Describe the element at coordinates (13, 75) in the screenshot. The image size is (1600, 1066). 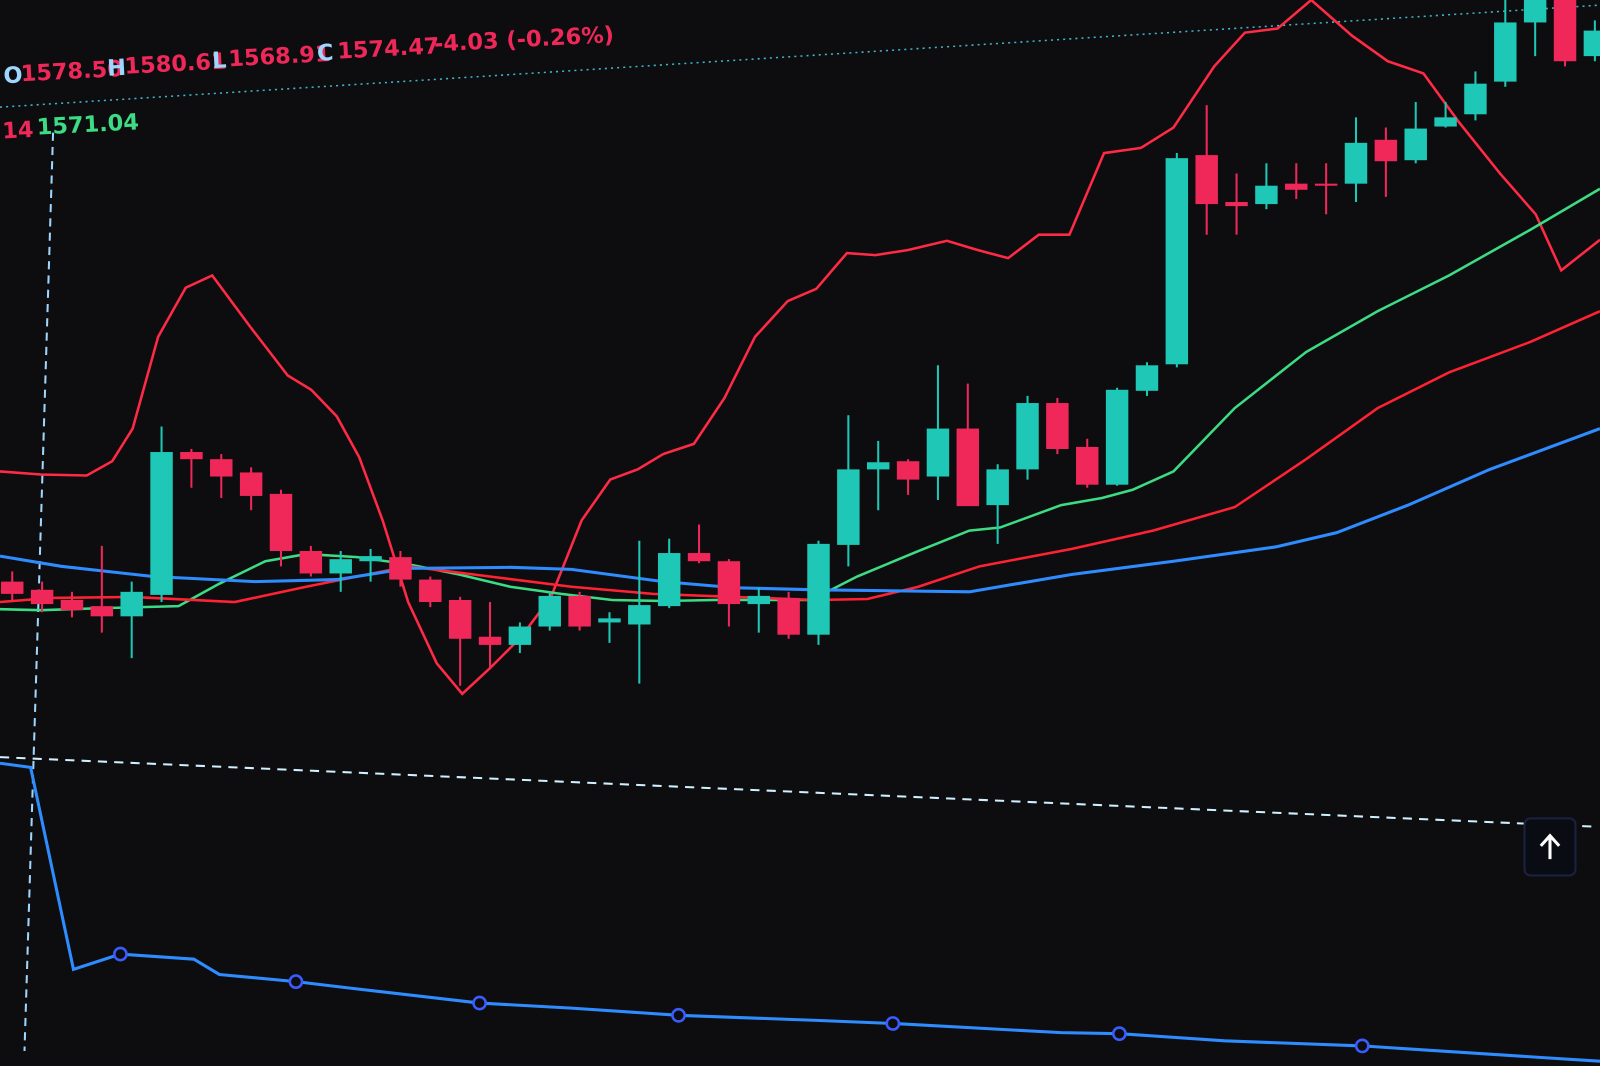
I see `open-label: O` at that location.